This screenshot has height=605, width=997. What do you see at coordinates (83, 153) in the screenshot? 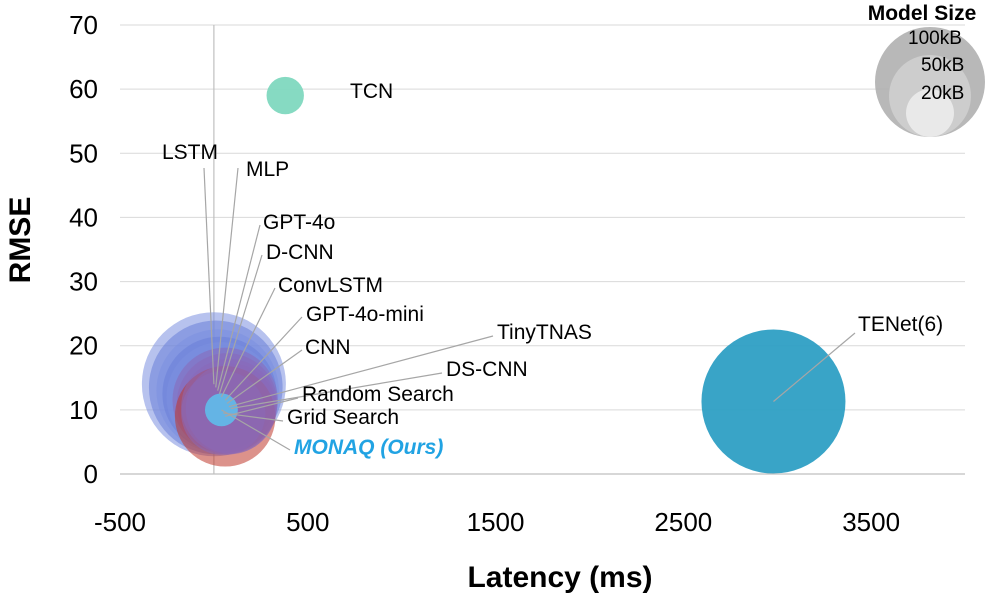
I see `y-tick-50: 50` at bounding box center [83, 153].